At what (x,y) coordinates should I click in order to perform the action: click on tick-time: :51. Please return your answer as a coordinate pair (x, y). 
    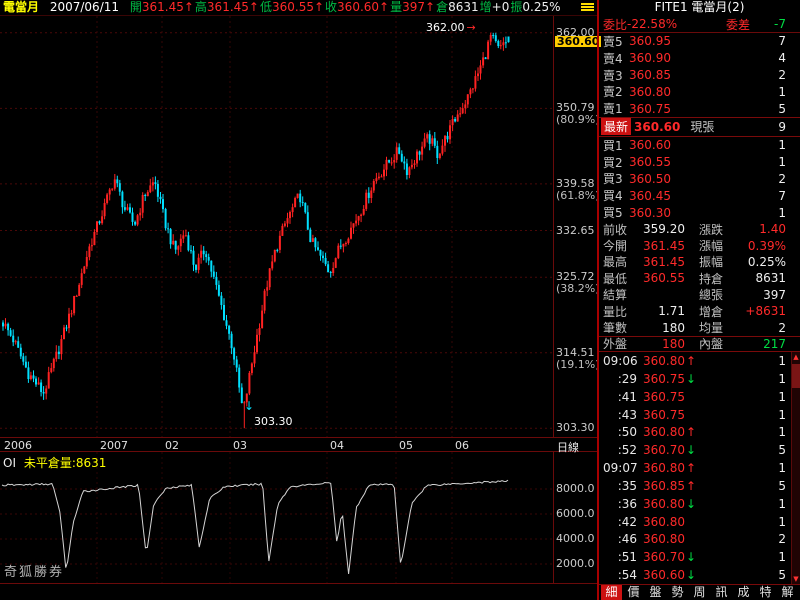
    Looking at the image, I should click on (627, 557).